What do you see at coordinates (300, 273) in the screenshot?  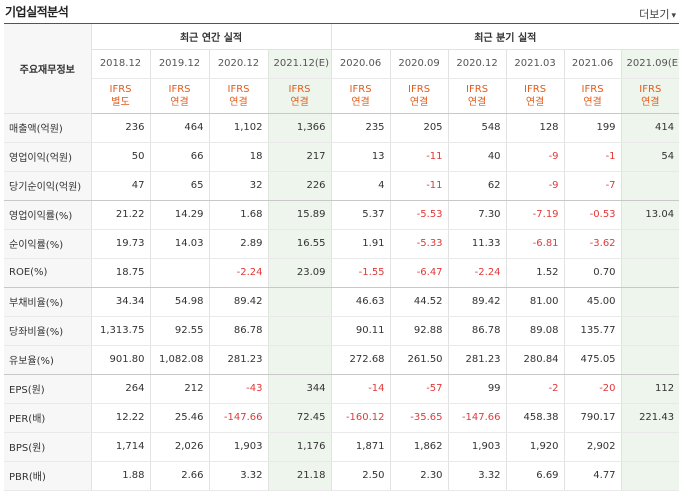 I see `table-cell: 23.09` at bounding box center [300, 273].